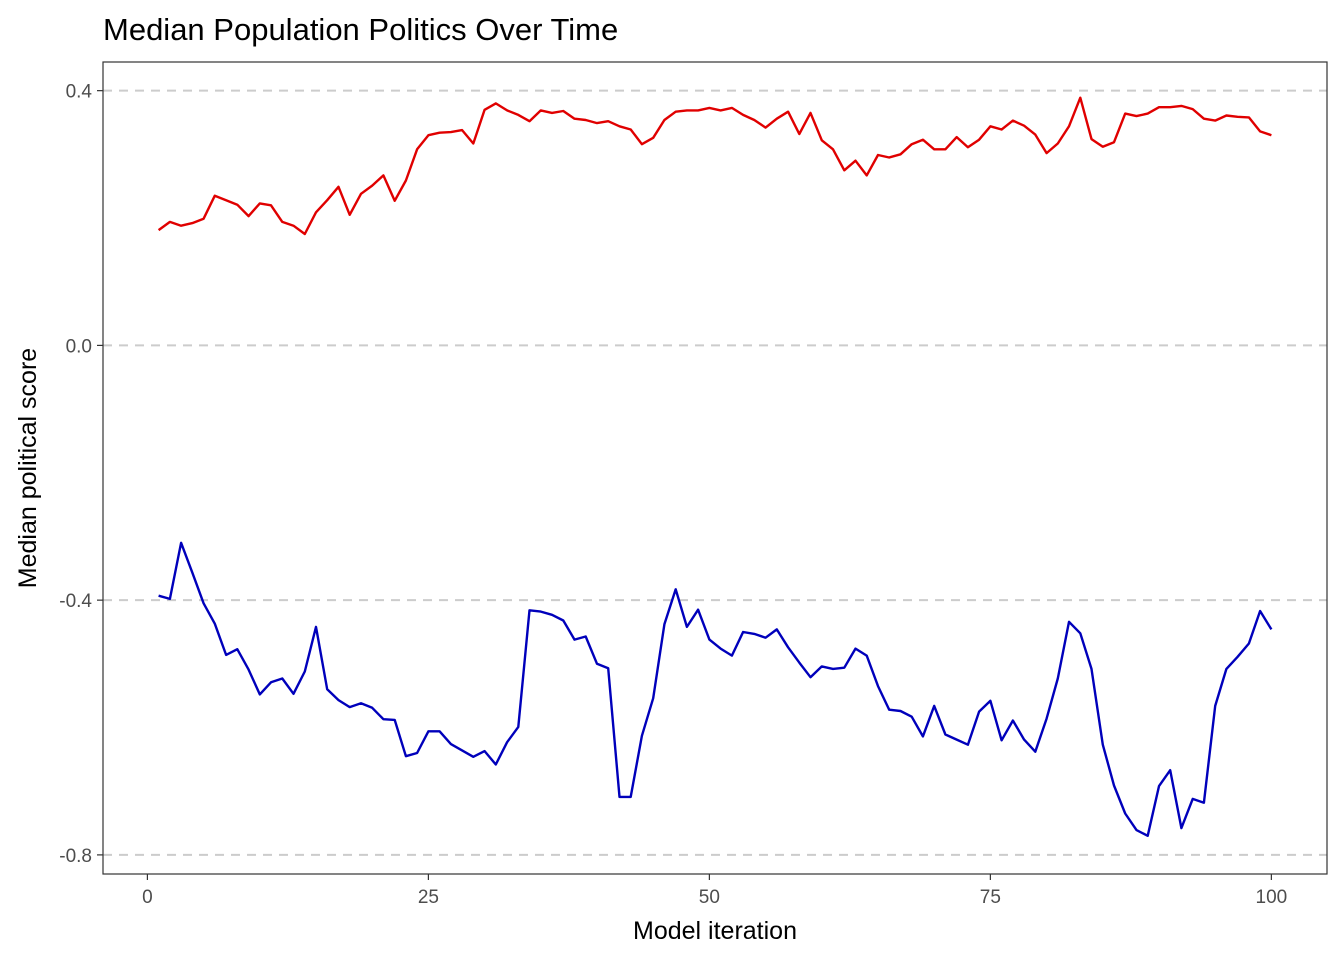 The width and height of the screenshot is (1344, 960). What do you see at coordinates (79, 92) in the screenshot?
I see `y-tick-label: 0.4` at bounding box center [79, 92].